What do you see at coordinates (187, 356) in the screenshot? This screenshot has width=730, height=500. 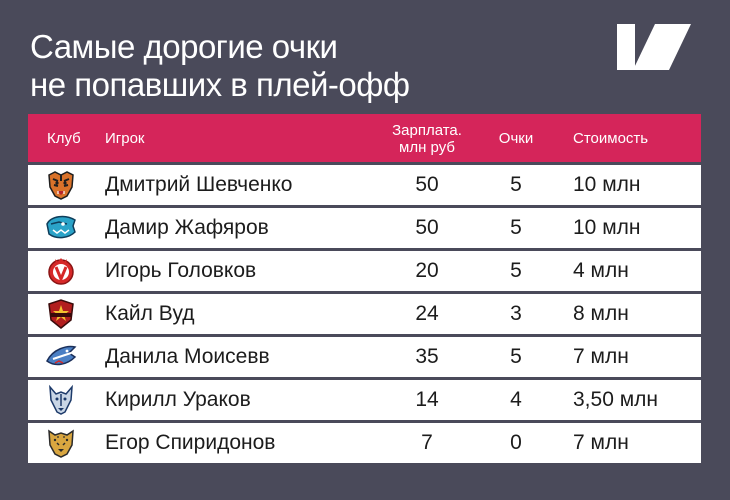 I see `player-name: Данила Моисевв` at bounding box center [187, 356].